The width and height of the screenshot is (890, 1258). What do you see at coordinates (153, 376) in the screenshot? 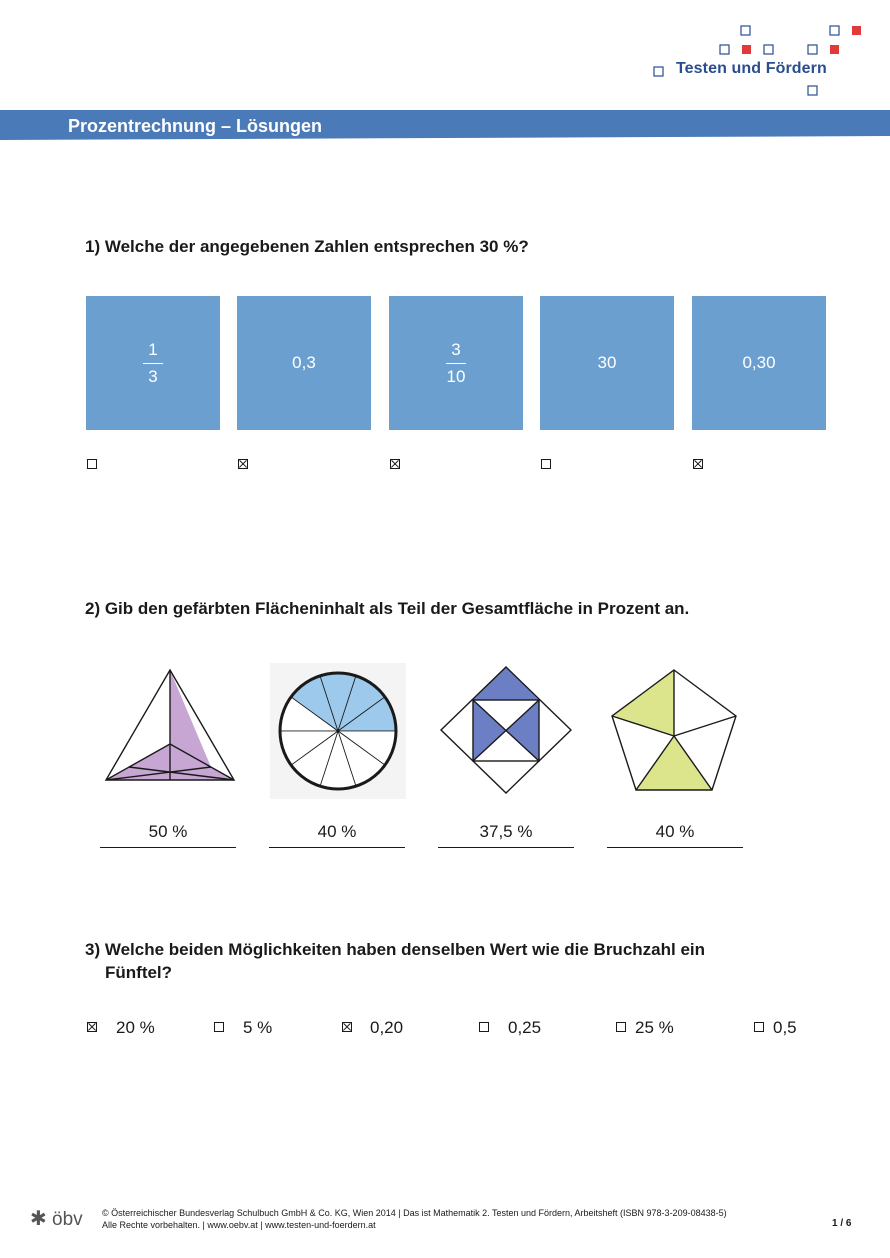
I see `fraction-denominator: 3` at bounding box center [153, 376].